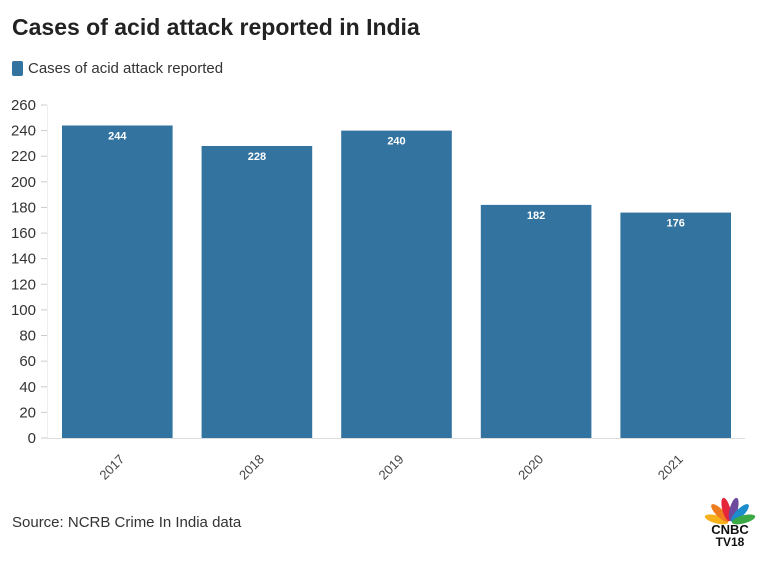 The width and height of the screenshot is (766, 575). What do you see at coordinates (23, 233) in the screenshot?
I see `y-tick-label: 160` at bounding box center [23, 233].